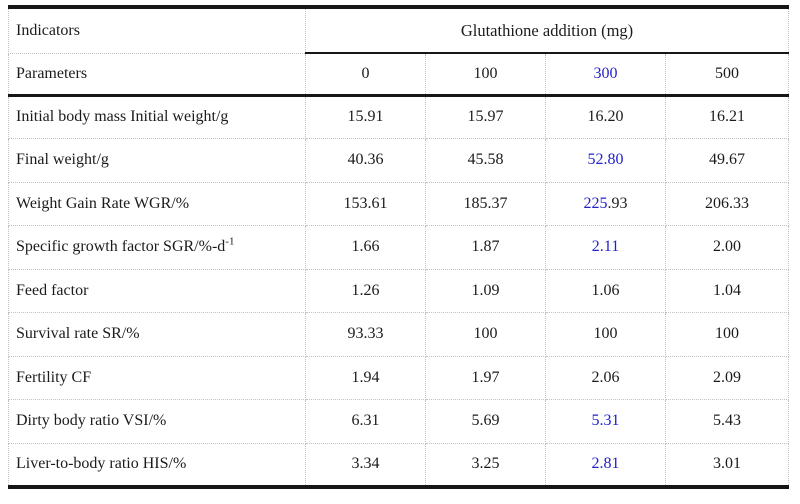 This screenshot has height=504, width=800. Describe the element at coordinates (605, 160) in the screenshot. I see `cell-value: 52.80` at that location.